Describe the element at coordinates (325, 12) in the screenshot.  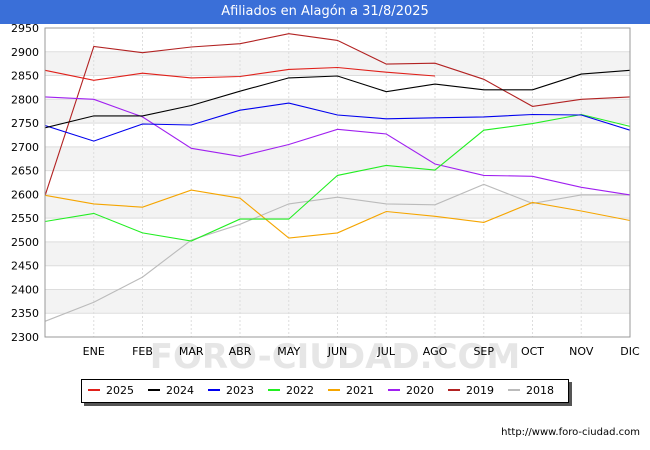
I see `chart-title: Afiliados en Alagón a 31/8/2025` at that location.